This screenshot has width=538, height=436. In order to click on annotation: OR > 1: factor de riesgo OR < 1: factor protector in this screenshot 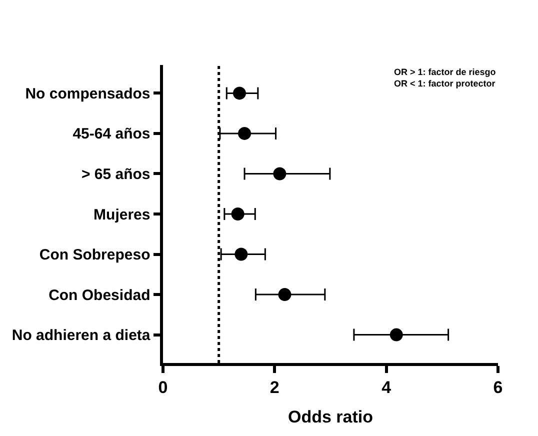, I will do `click(445, 78)`.